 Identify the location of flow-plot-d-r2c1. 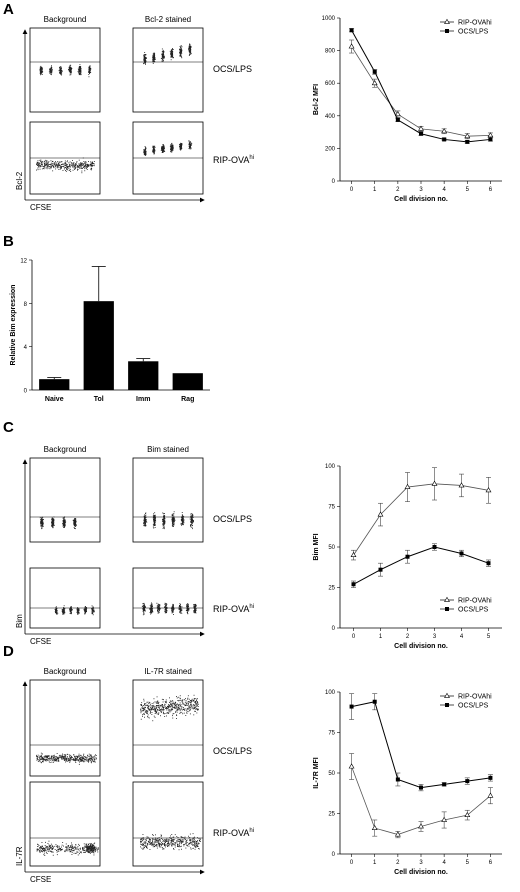
(65, 824).